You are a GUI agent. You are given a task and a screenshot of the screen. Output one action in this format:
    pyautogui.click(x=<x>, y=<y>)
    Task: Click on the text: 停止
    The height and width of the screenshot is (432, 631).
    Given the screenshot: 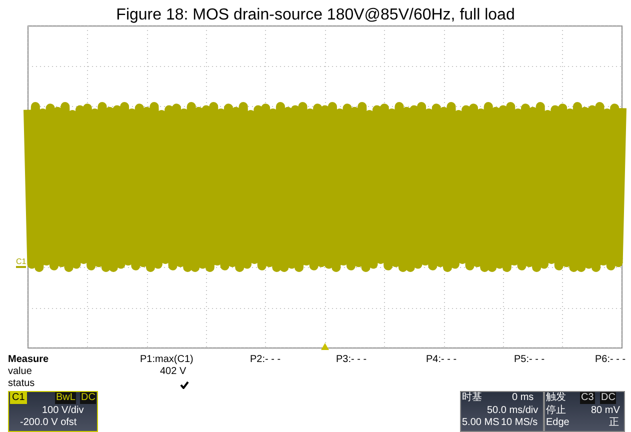 What is the action you would take?
    pyautogui.click(x=556, y=411)
    